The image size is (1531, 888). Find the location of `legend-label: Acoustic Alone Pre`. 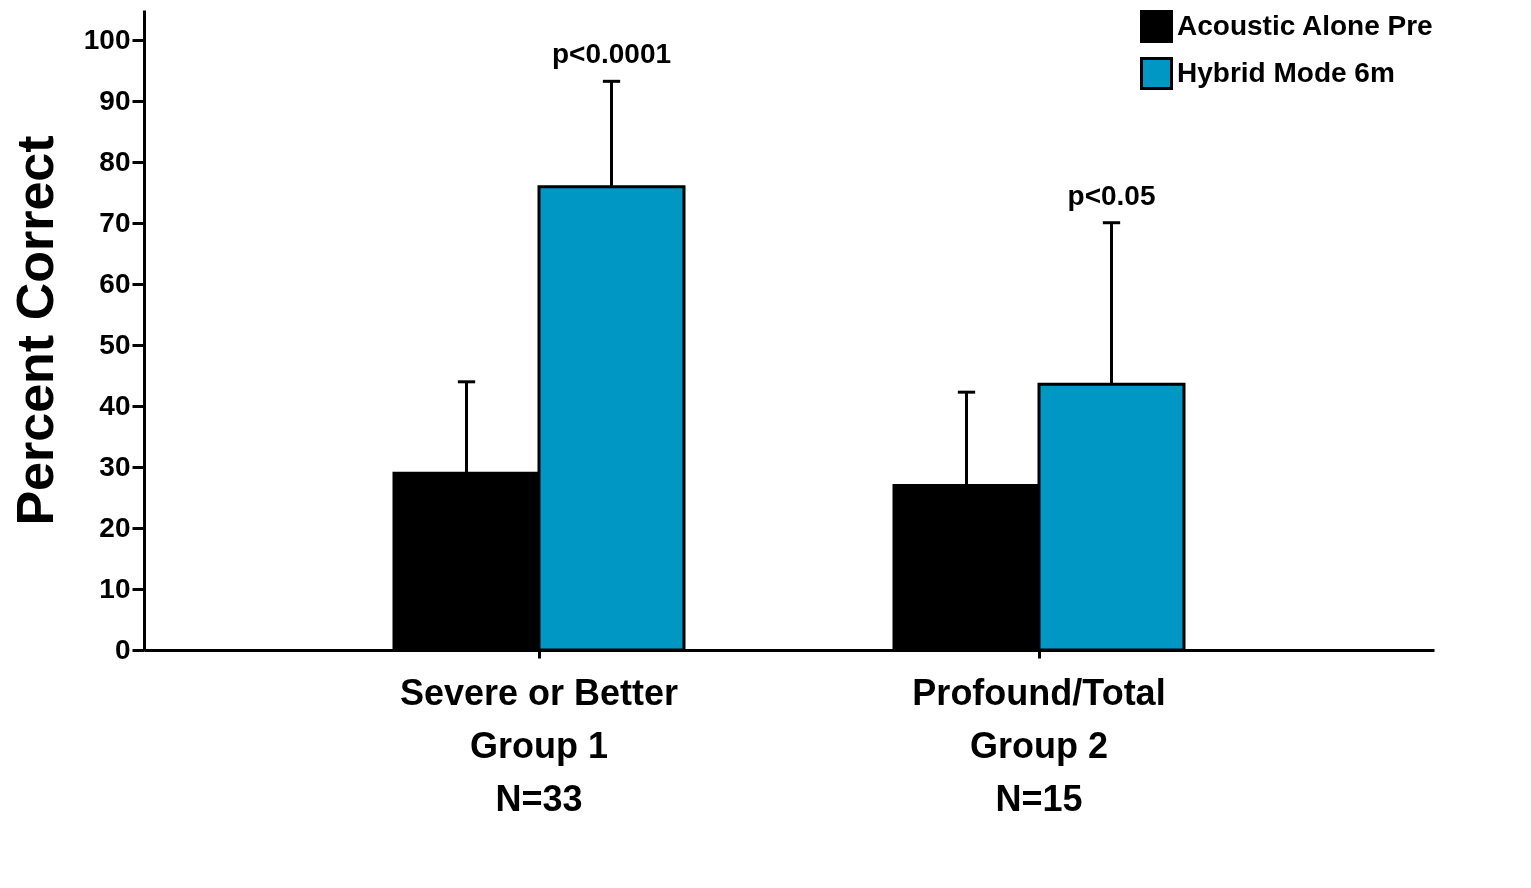

legend-label: Acoustic Alone Pre is located at coordinates (1305, 25).